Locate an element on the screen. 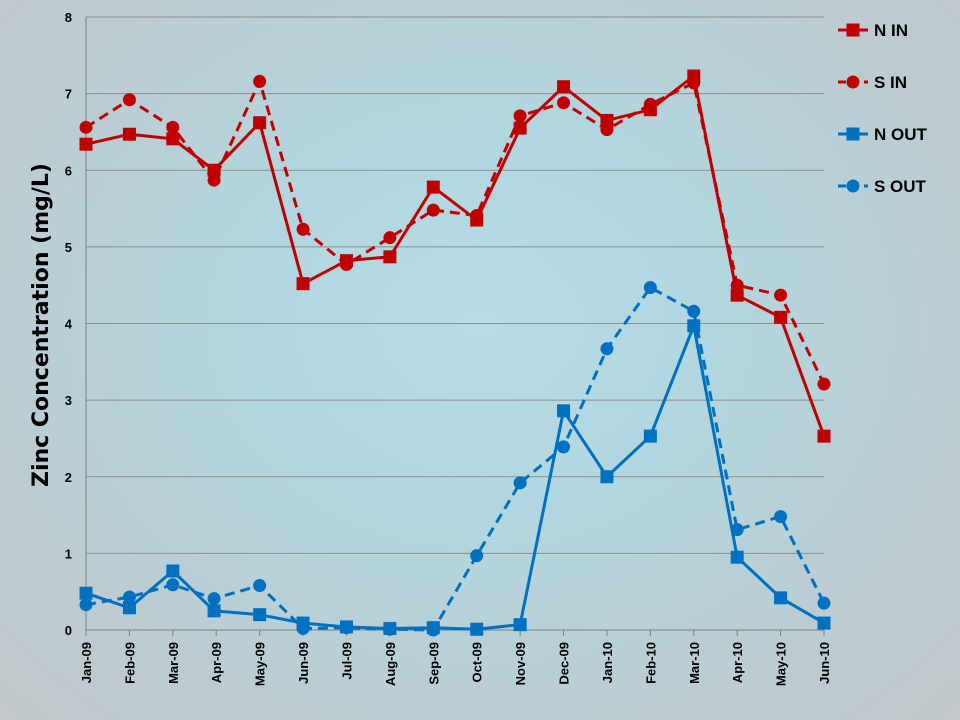  x-tick-label: Nov-09 is located at coordinates (520, 663).